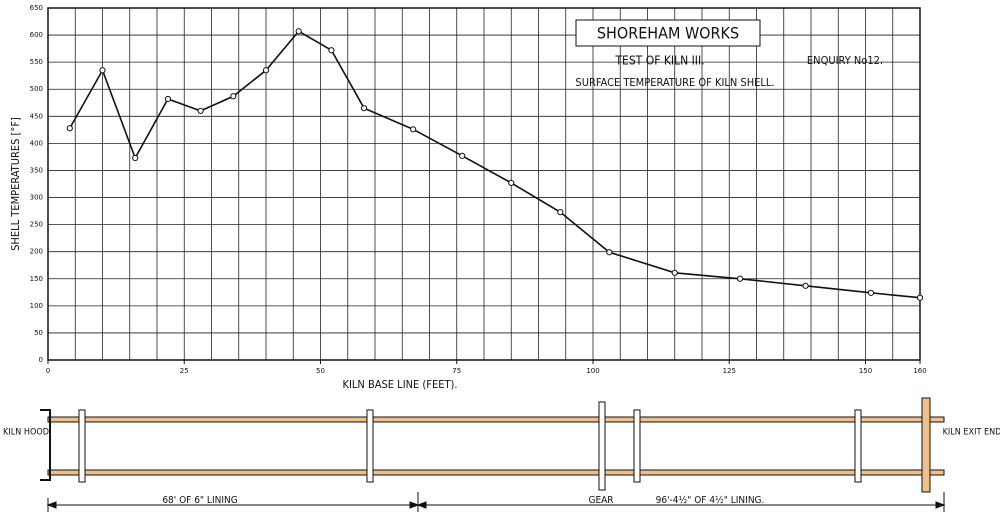 The height and width of the screenshot is (516, 1000). What do you see at coordinates (592, 371) in the screenshot?
I see `x-tick-label: 100` at bounding box center [592, 371].